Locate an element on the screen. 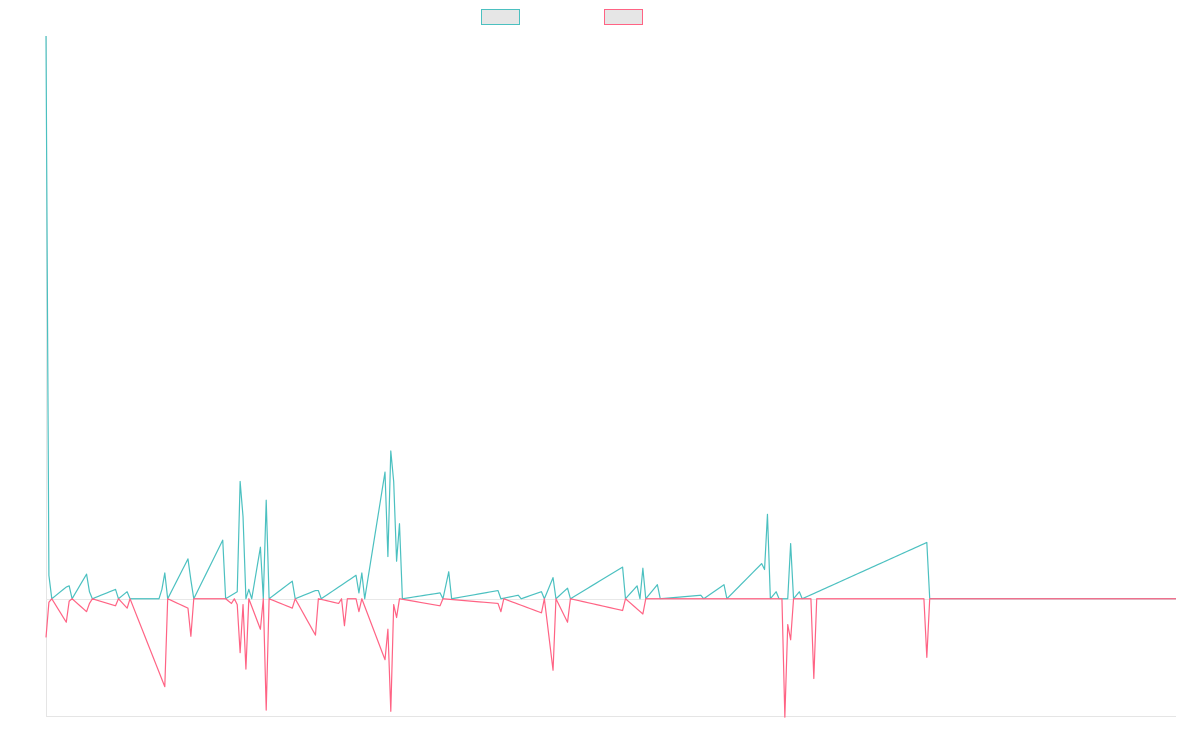  legend-swatch-series-b is located at coordinates (623, 17).